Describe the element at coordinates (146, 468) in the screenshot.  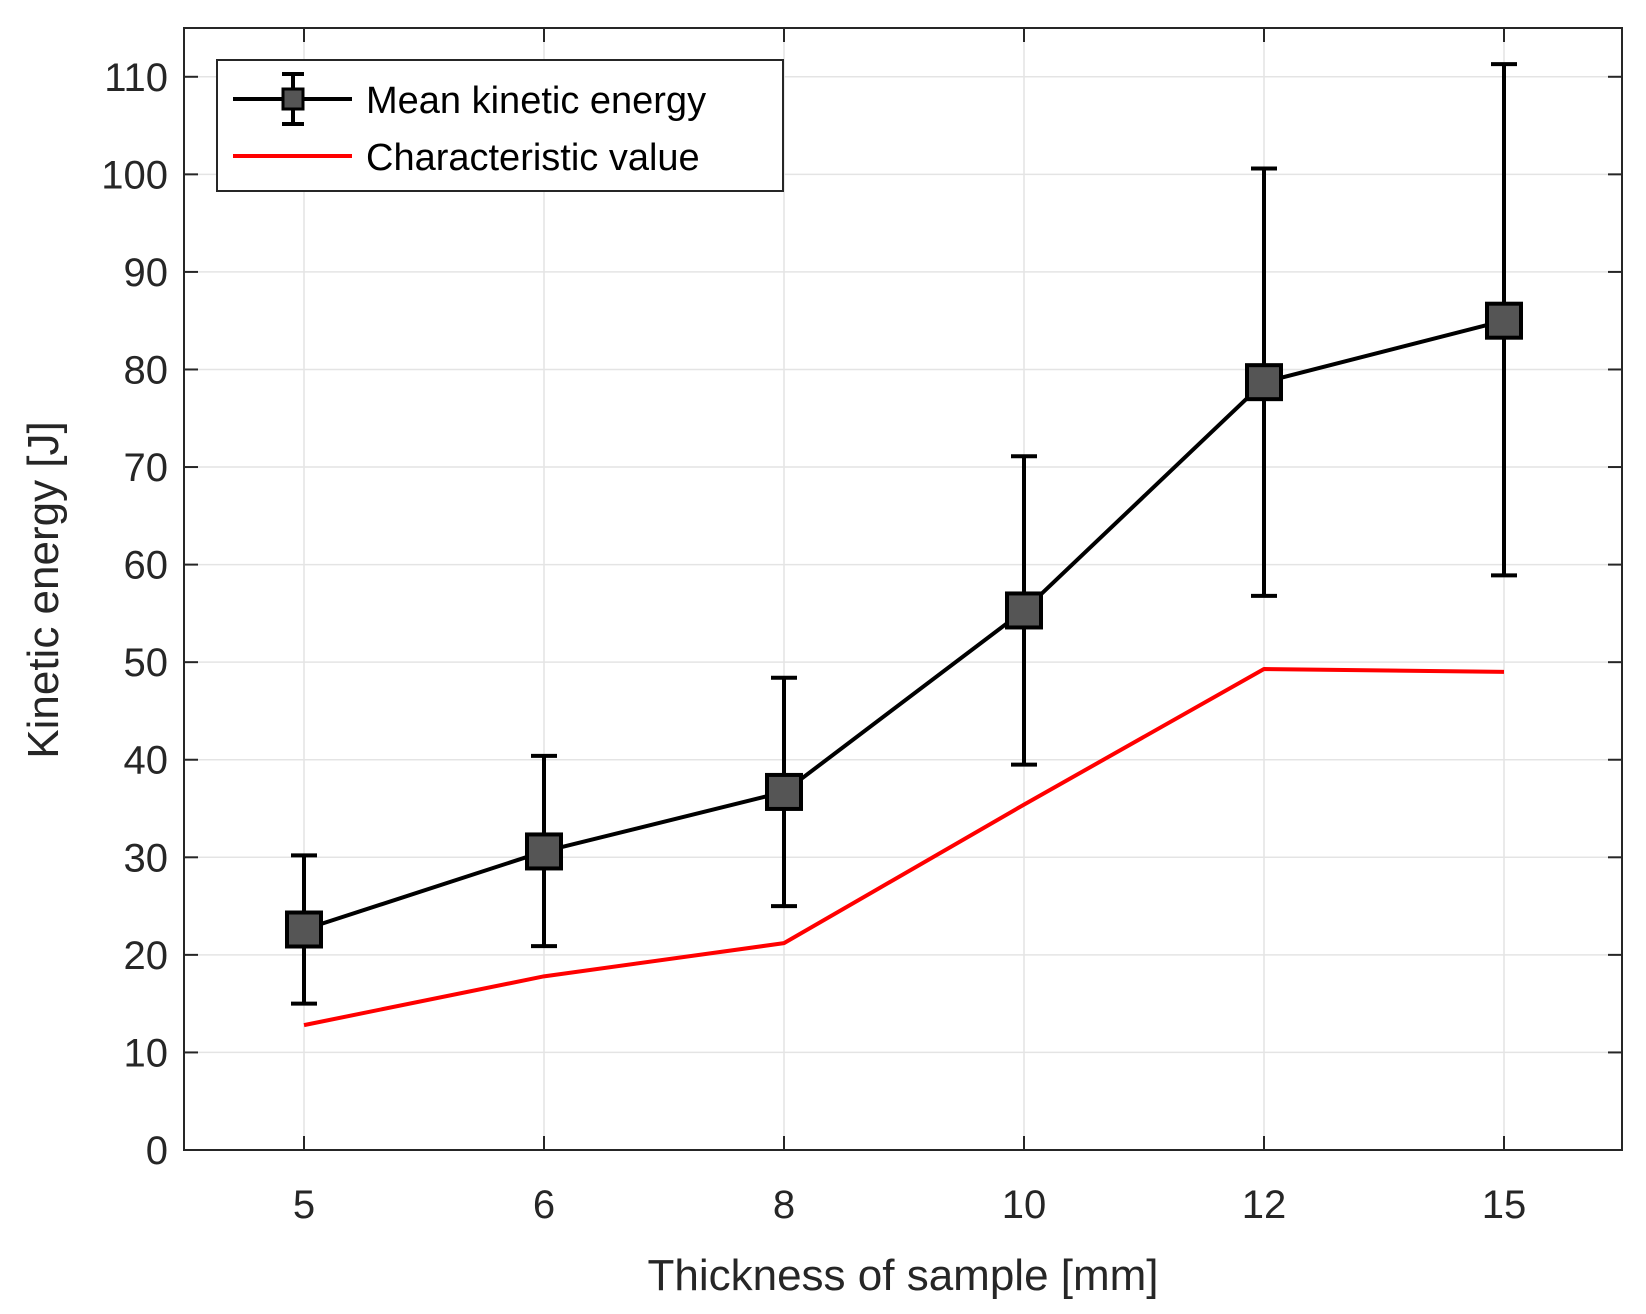
I see `y-tick-label-70: 70` at that location.